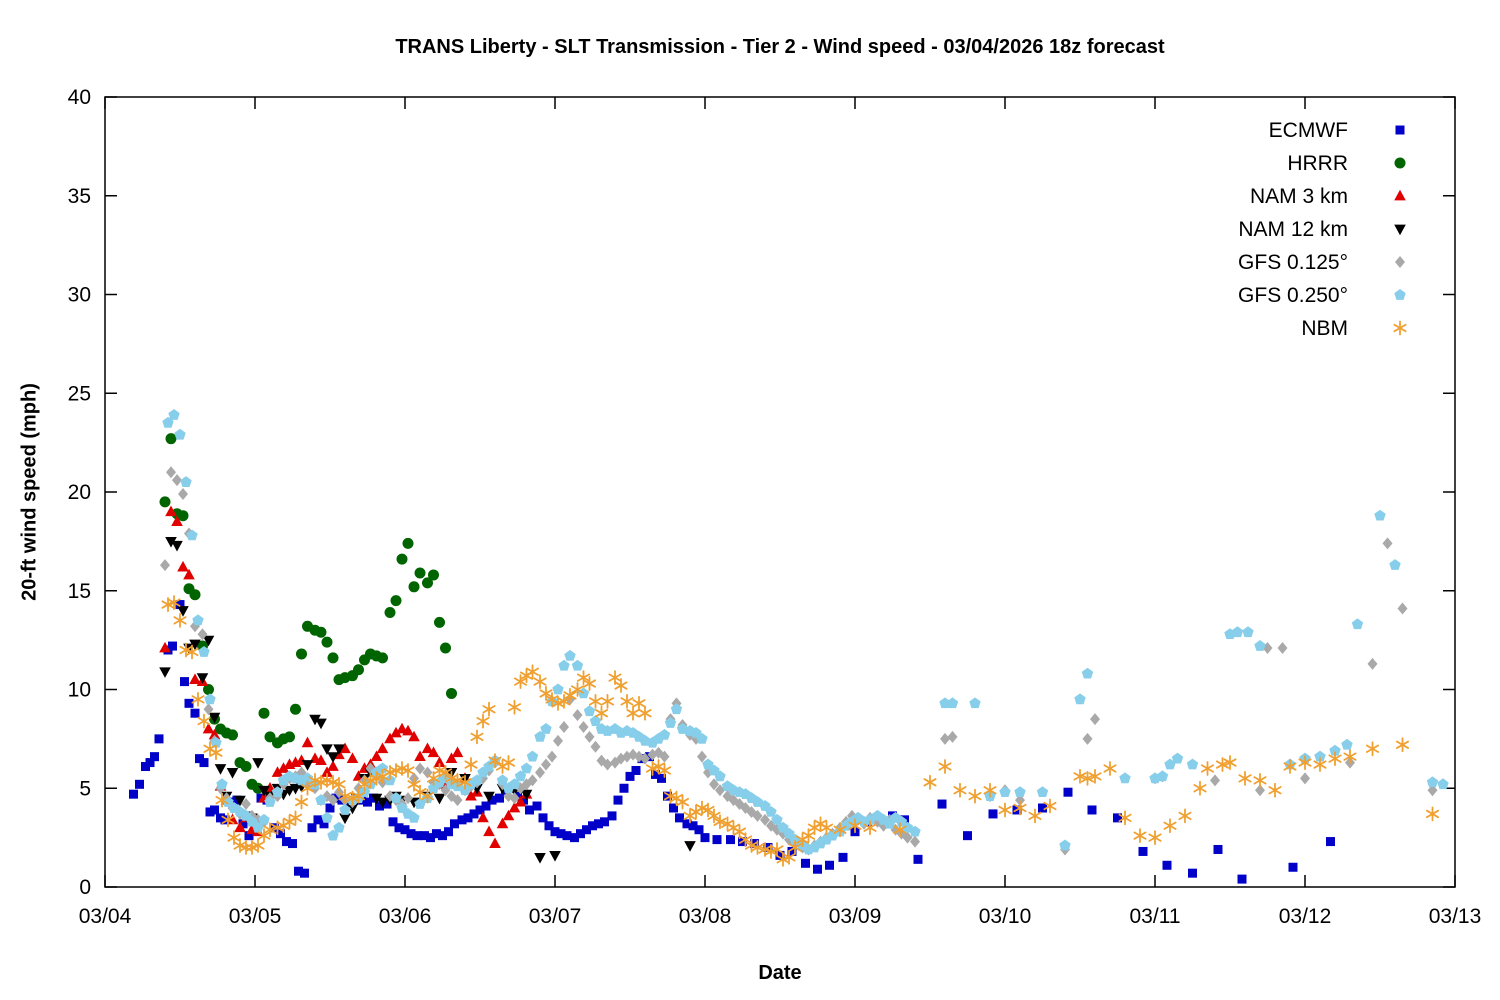  Describe the element at coordinates (79, 295) in the screenshot. I see `y-tick-label: 30` at that location.